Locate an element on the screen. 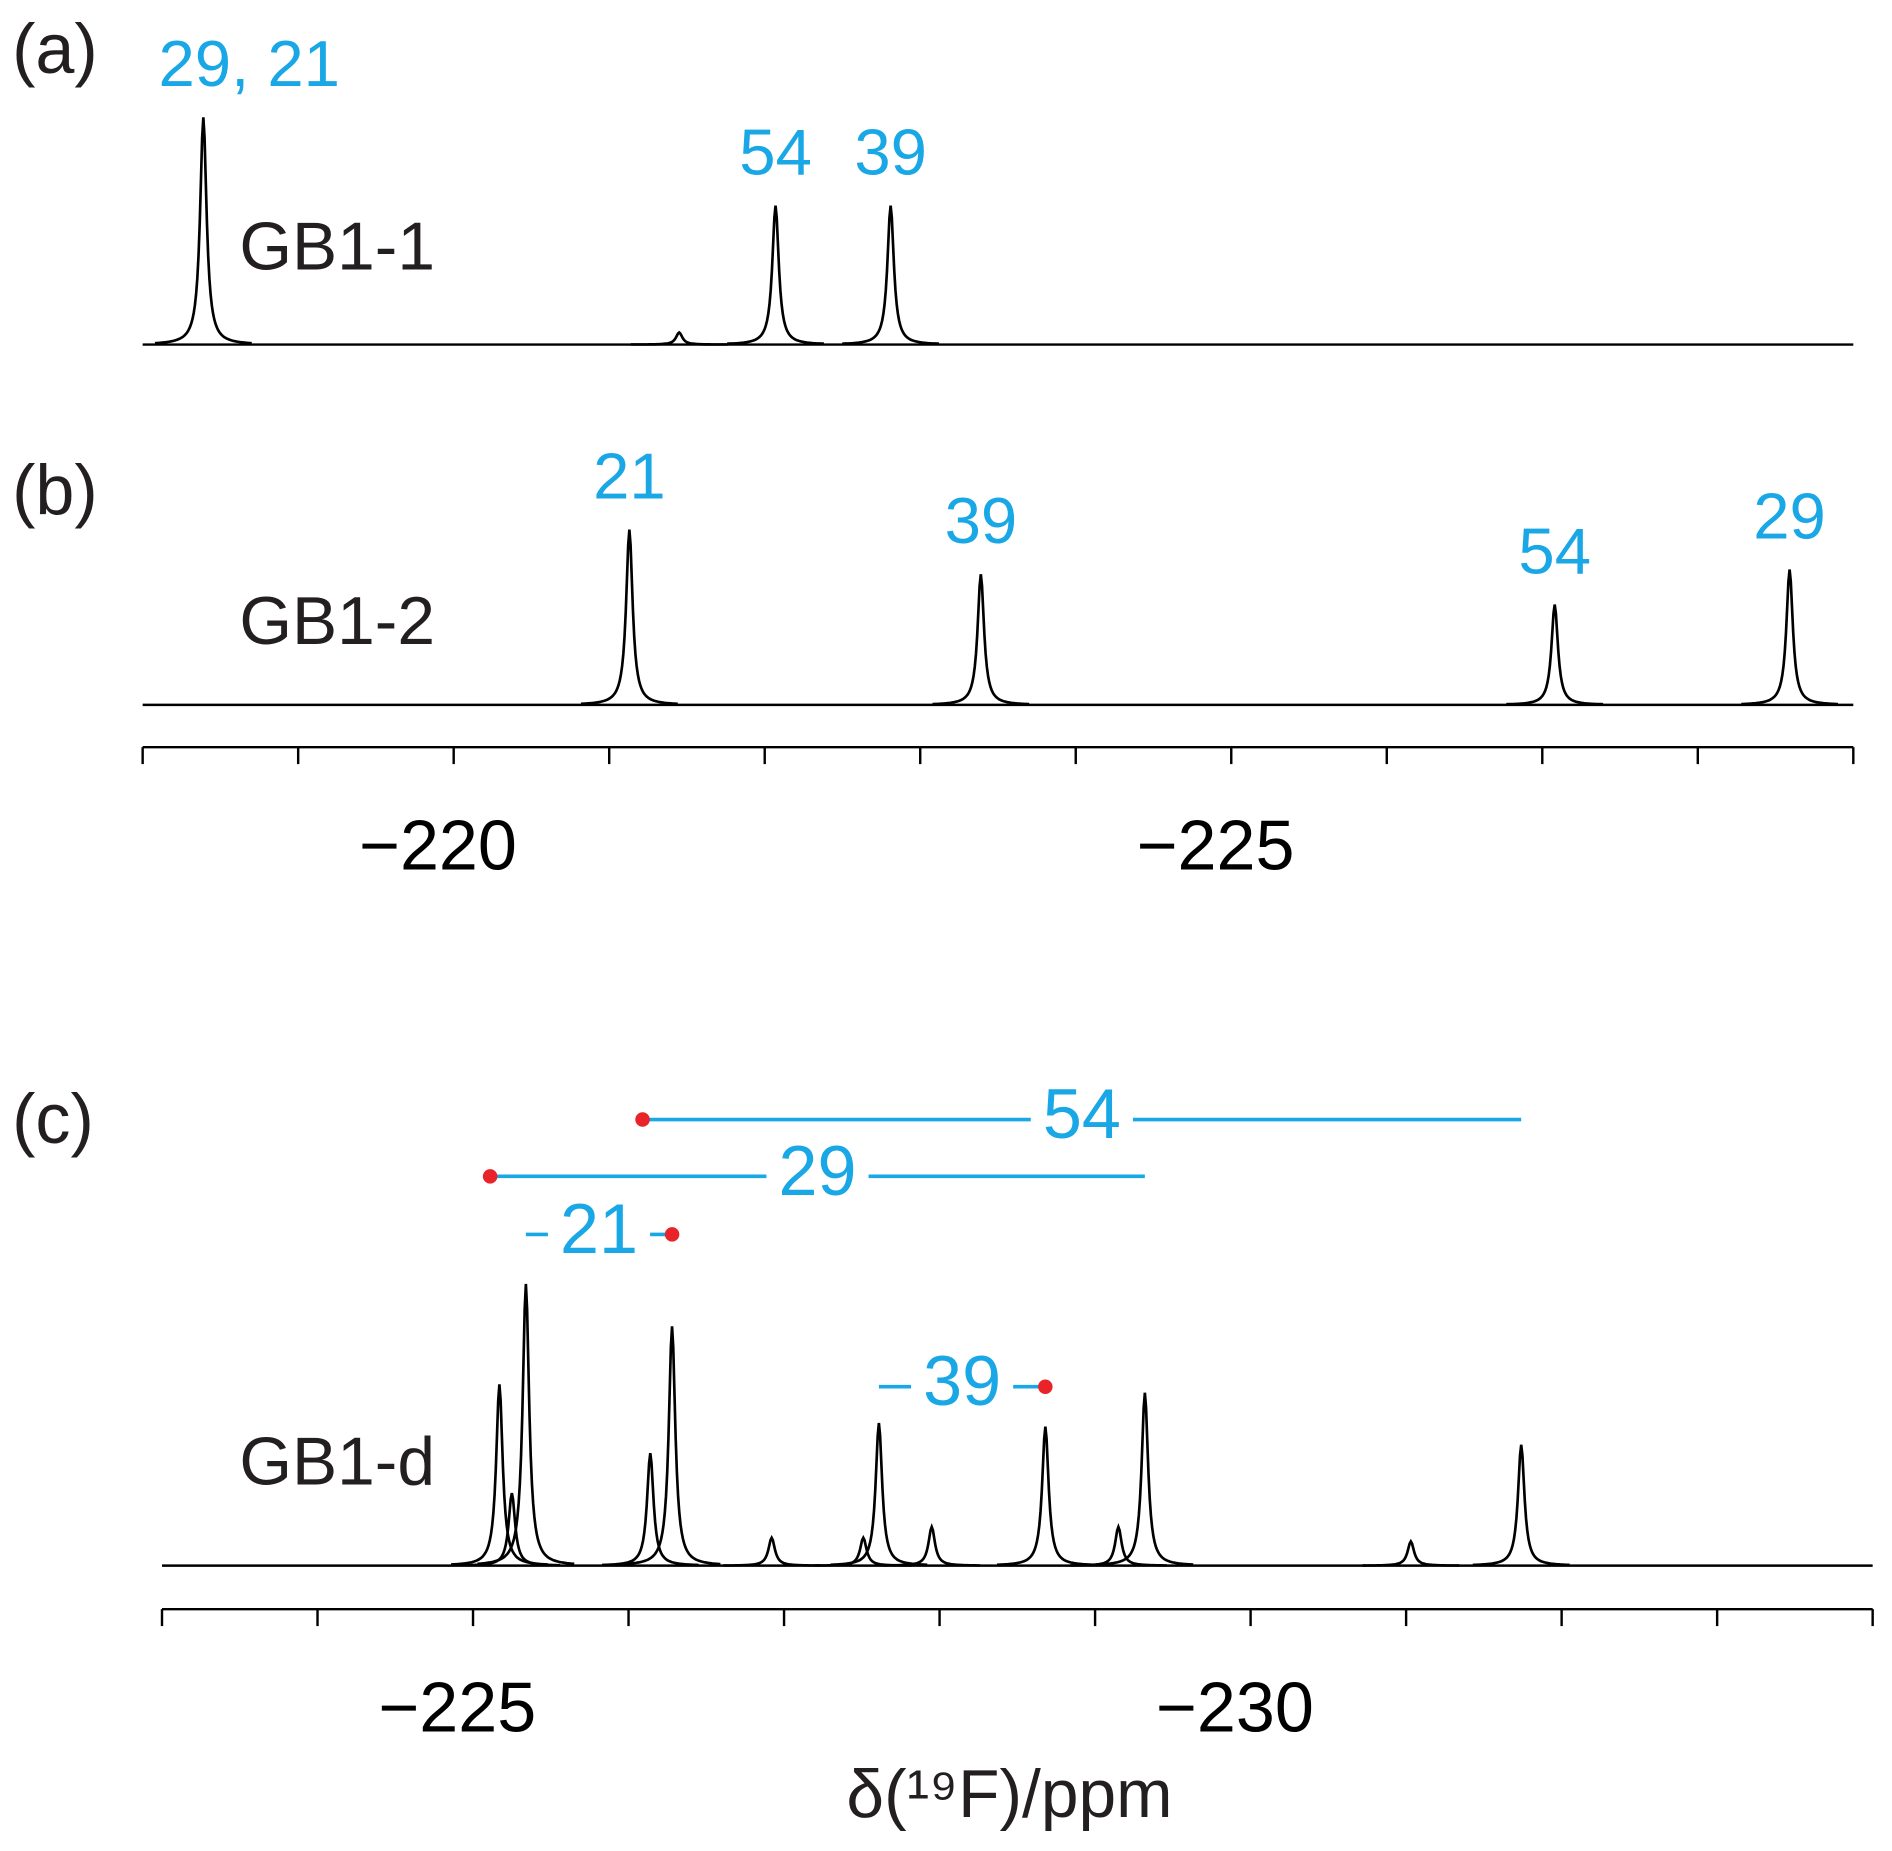 The width and height of the screenshot is (1892, 1851). sample-label: GB1-1 is located at coordinates (337, 246).